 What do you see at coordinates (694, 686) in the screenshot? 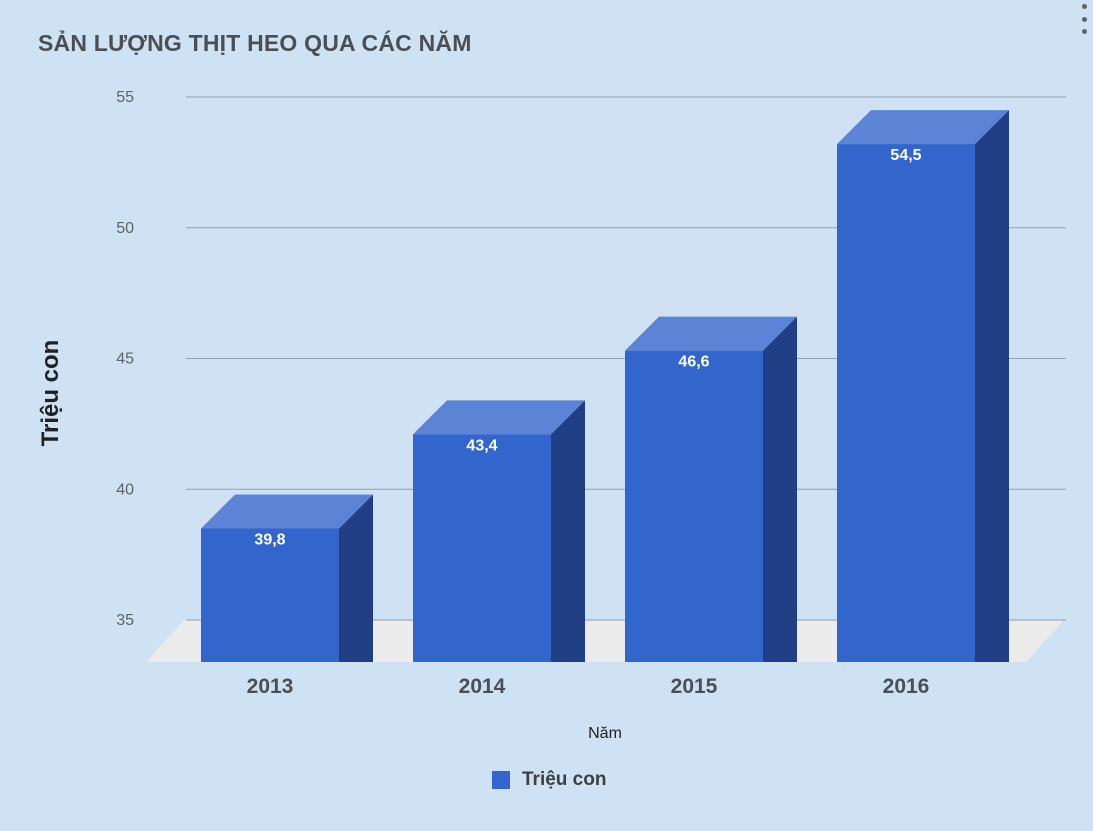
I see `x-tick-label: 2015` at bounding box center [694, 686].